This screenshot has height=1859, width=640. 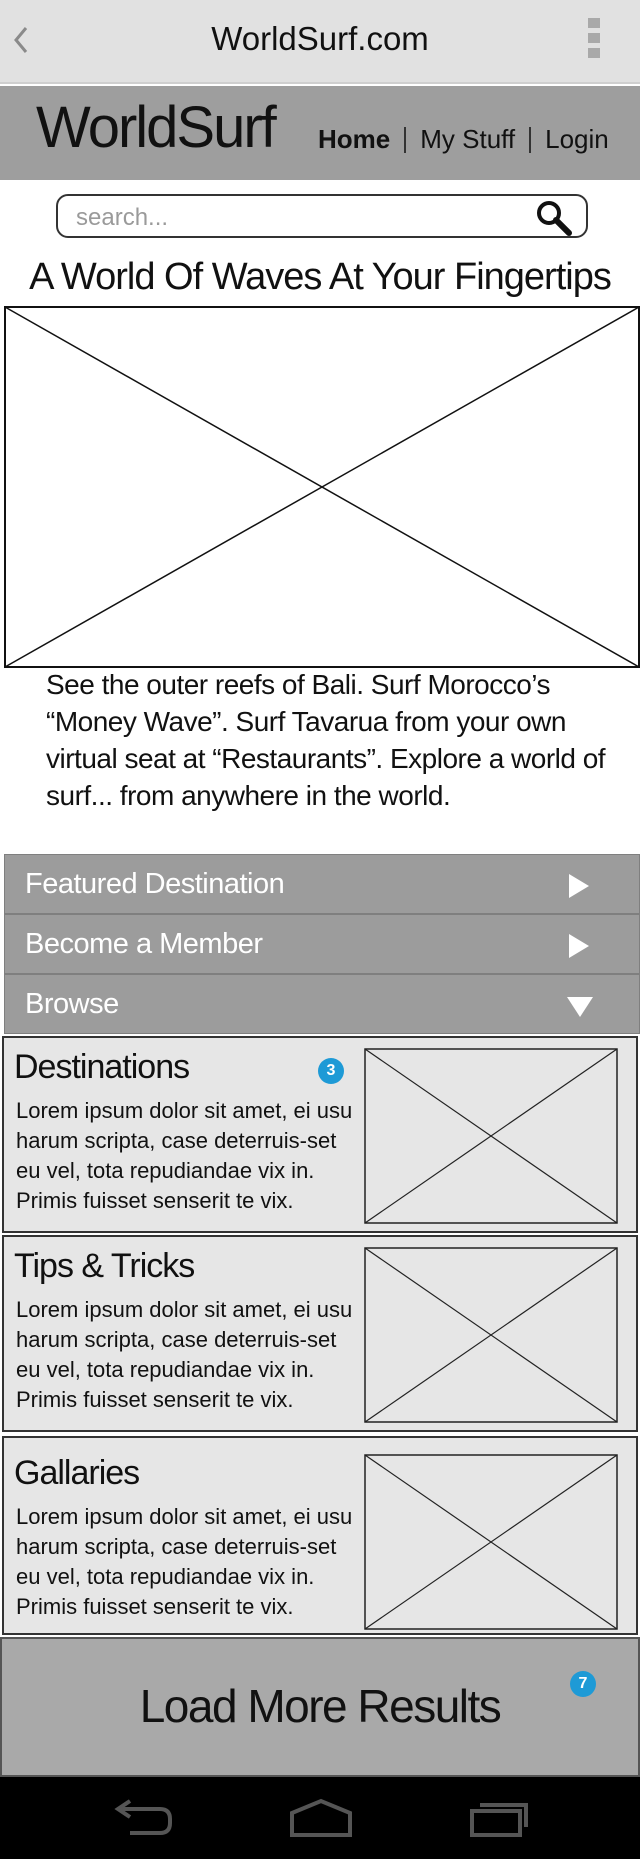 I want to click on load-more-label: Load More Results, so click(x=320, y=1706).